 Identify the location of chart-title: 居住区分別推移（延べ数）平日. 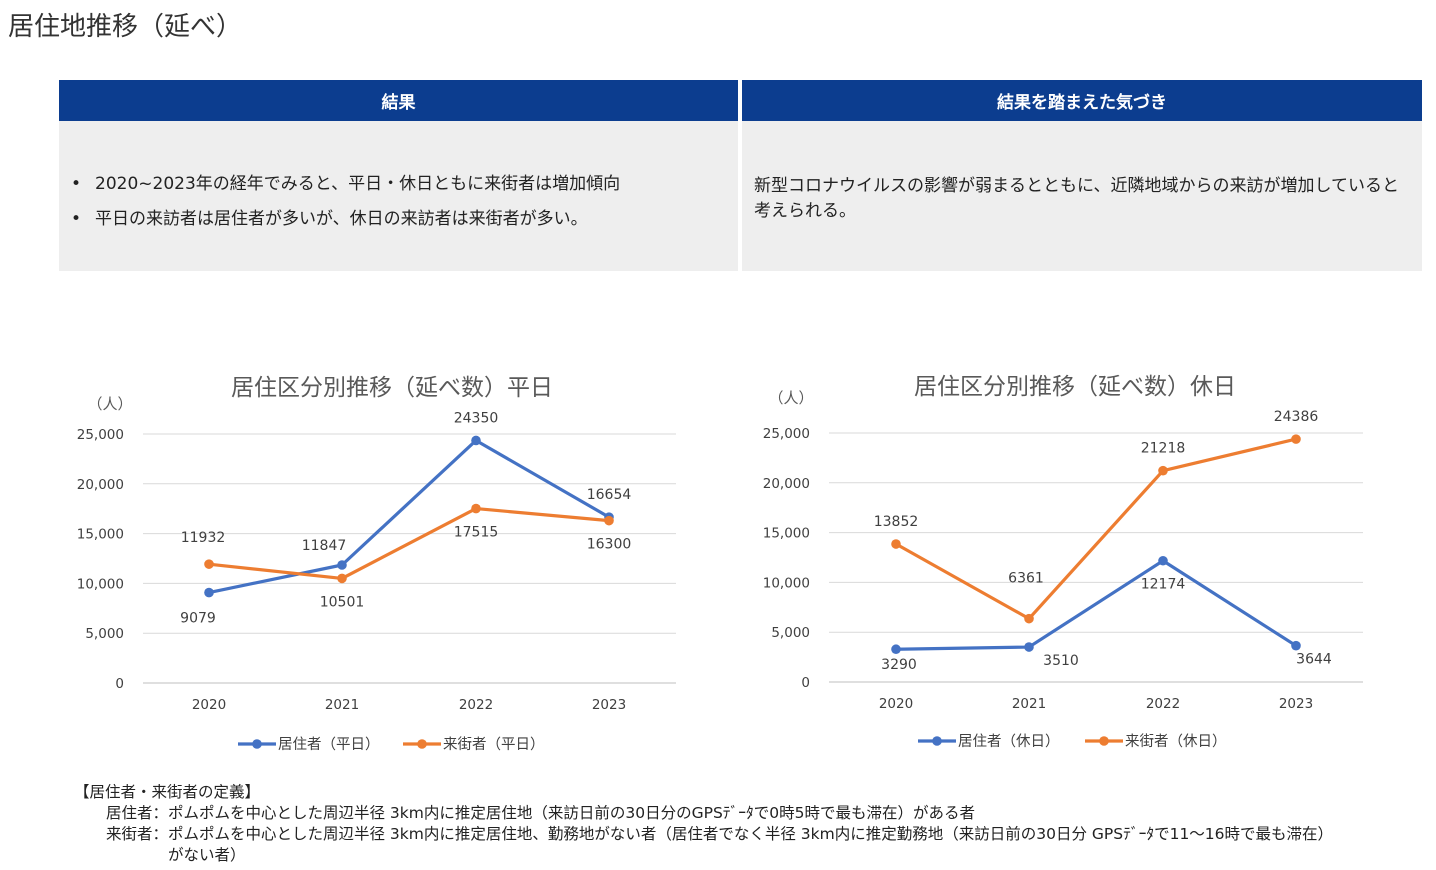
(392, 388).